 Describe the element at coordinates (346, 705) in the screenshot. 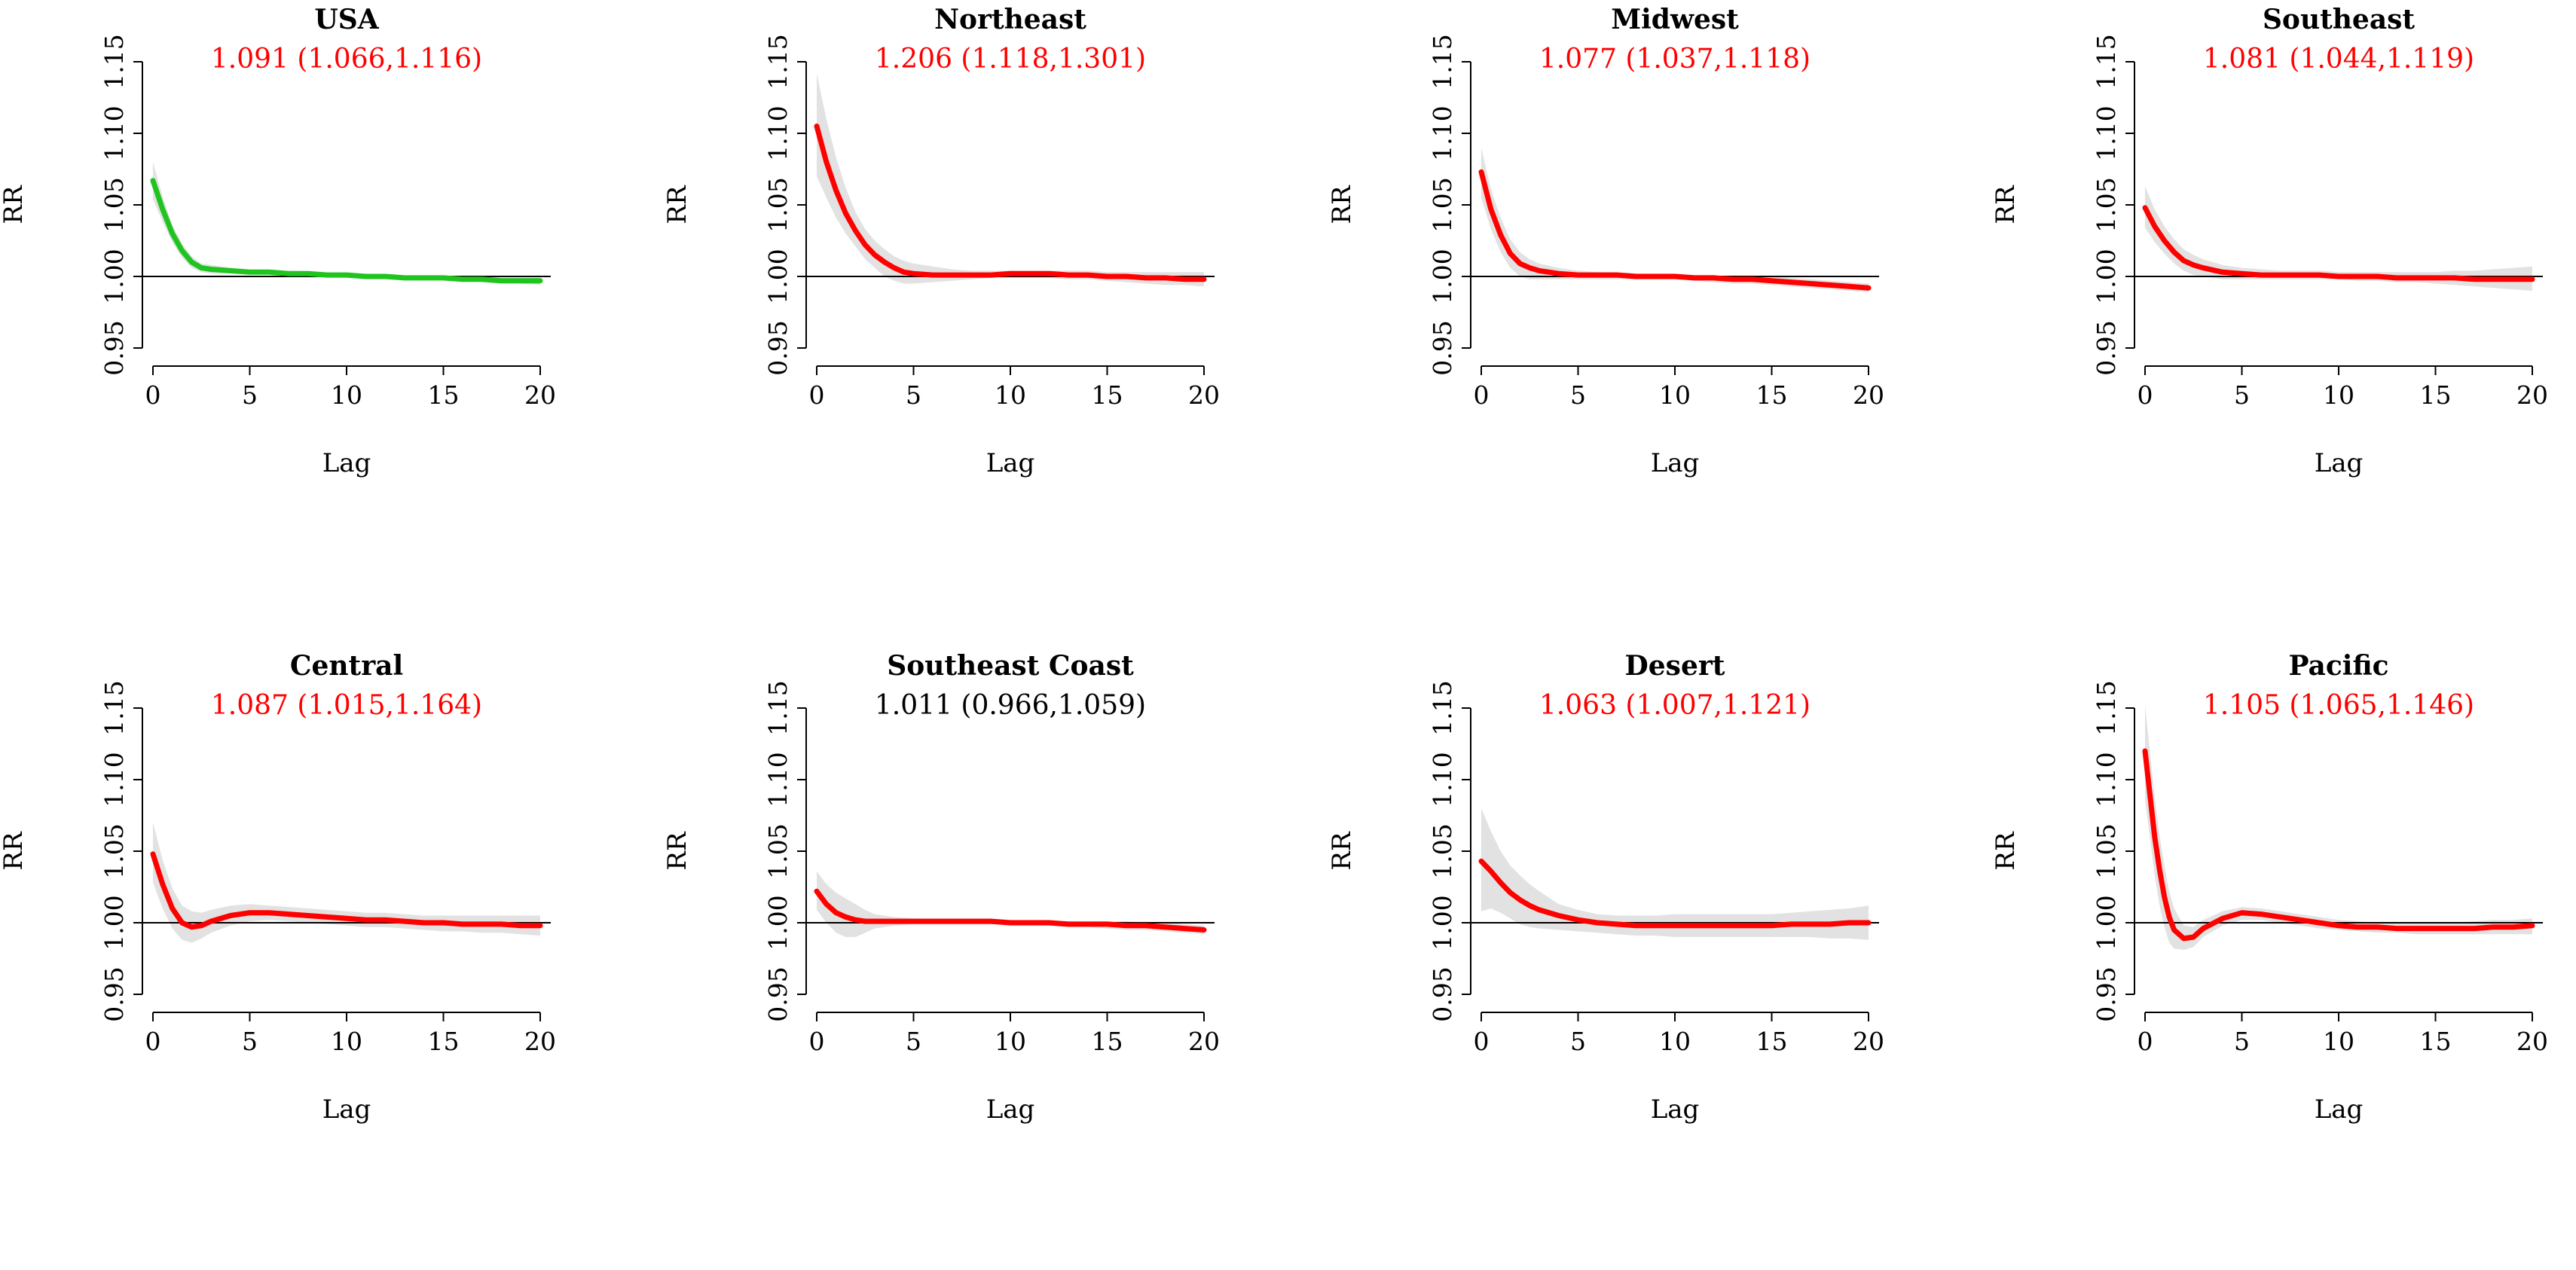

I see `panel-estimate: 1.087 (1.015,1.164)` at that location.